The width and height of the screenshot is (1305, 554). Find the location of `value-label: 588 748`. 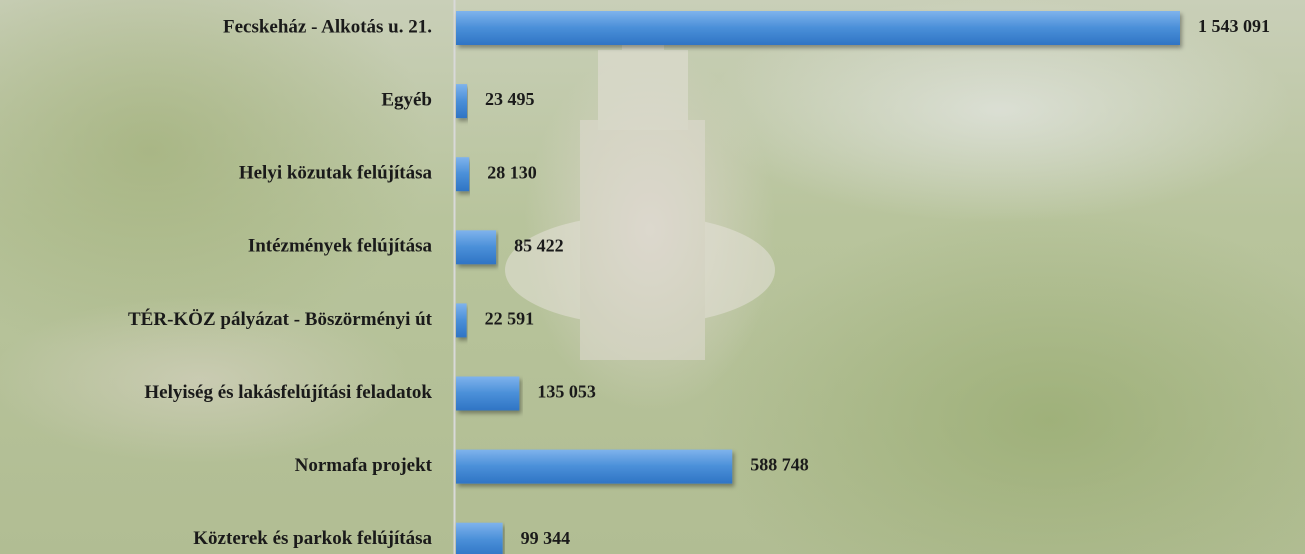

value-label: 588 748 is located at coordinates (779, 465).